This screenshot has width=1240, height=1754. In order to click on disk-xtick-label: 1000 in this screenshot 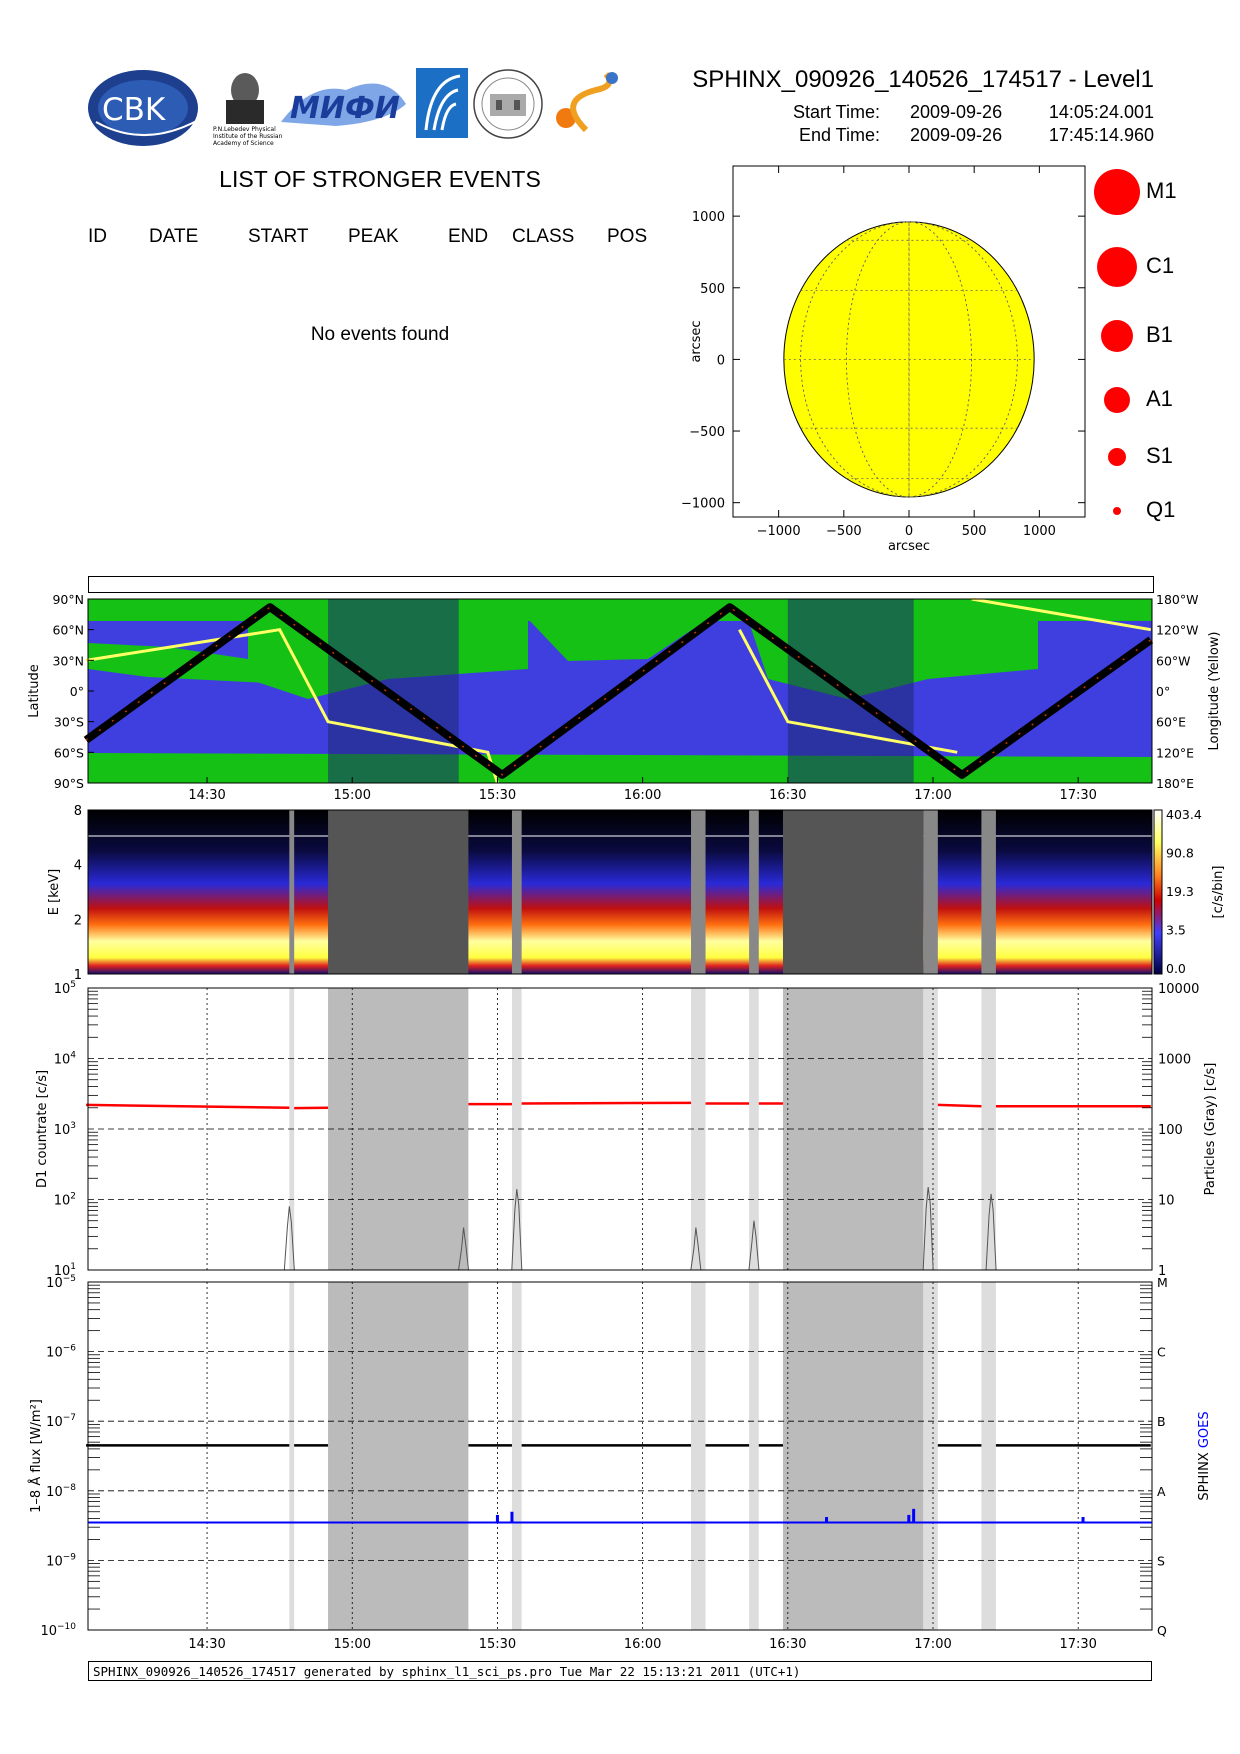, I will do `click(1039, 531)`.